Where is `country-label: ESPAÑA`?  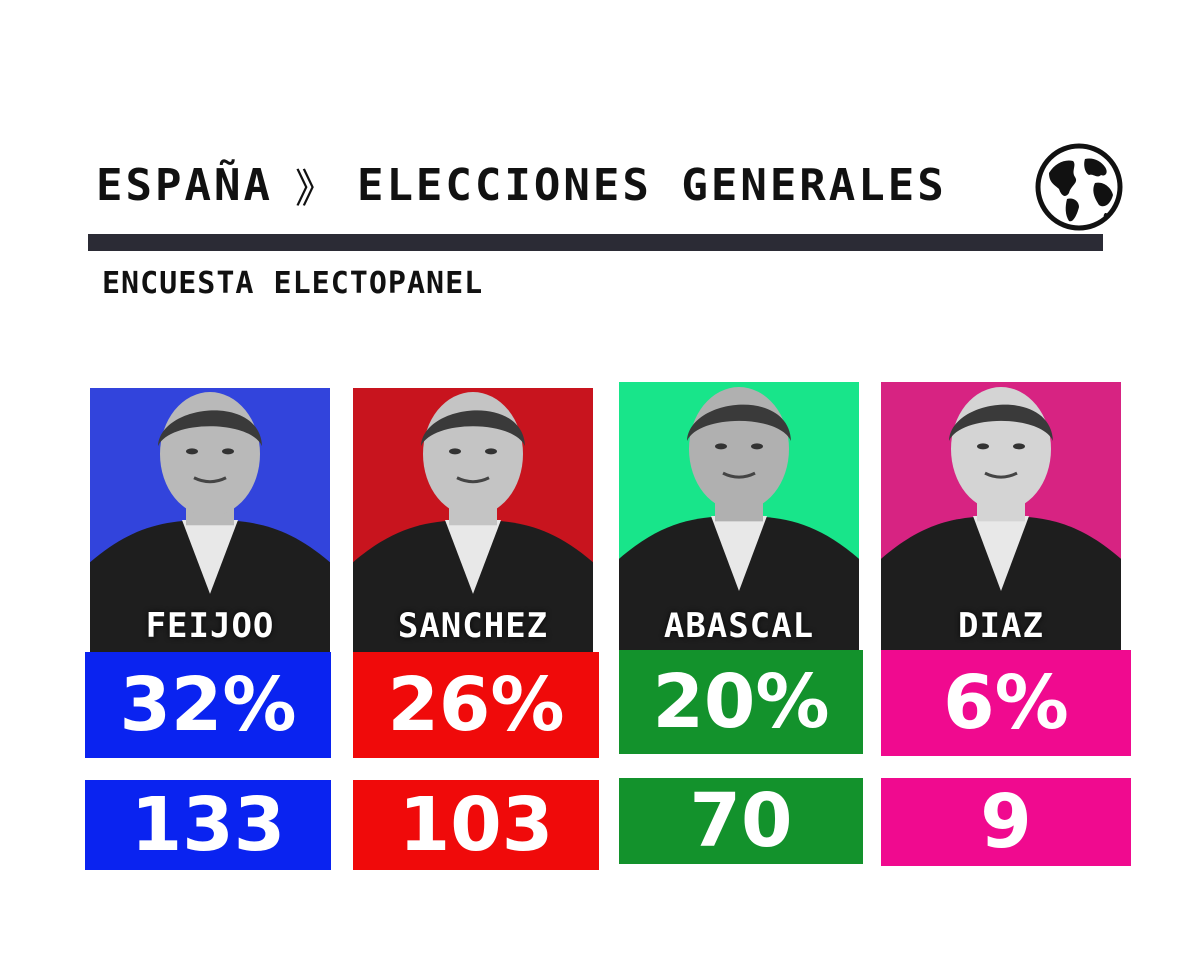
country-label: ESPAÑA is located at coordinates (184, 185).